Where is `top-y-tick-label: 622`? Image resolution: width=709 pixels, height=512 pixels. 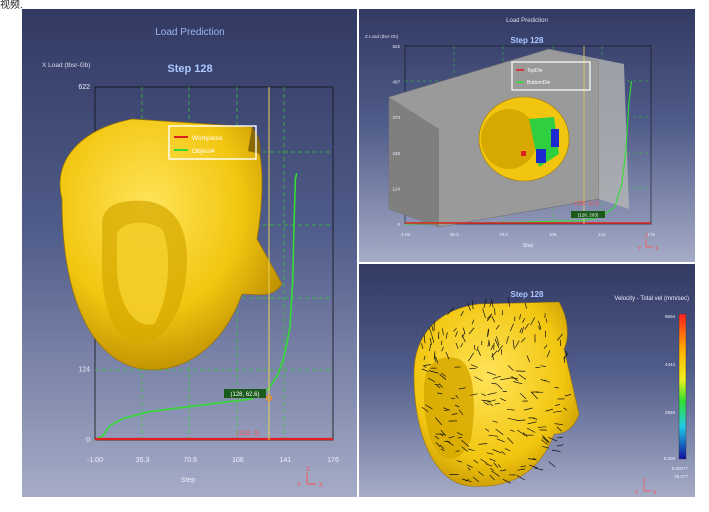
top-y-tick-label: 622 is located at coordinates (396, 46).